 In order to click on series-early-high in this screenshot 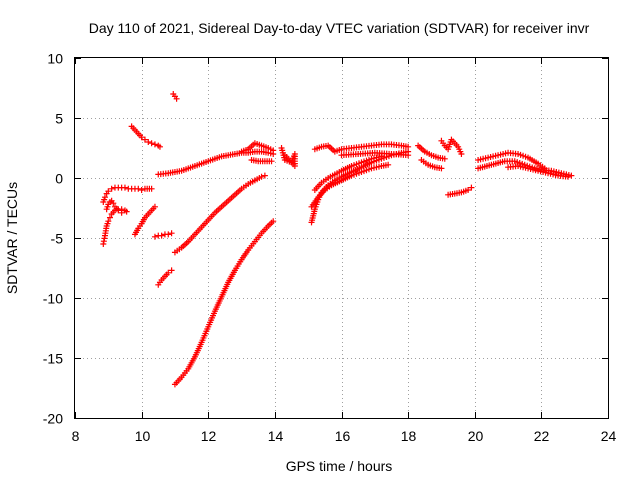, I will do `click(127, 194)`.